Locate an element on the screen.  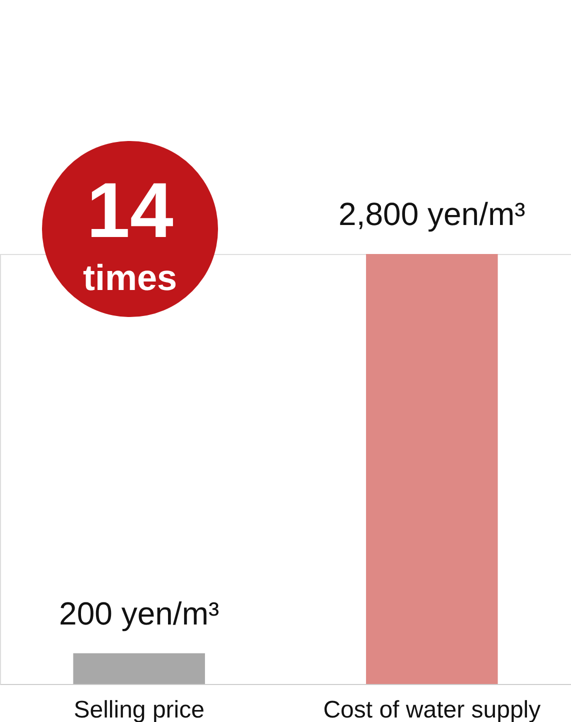
annotation: 14 is located at coordinates (130, 210).